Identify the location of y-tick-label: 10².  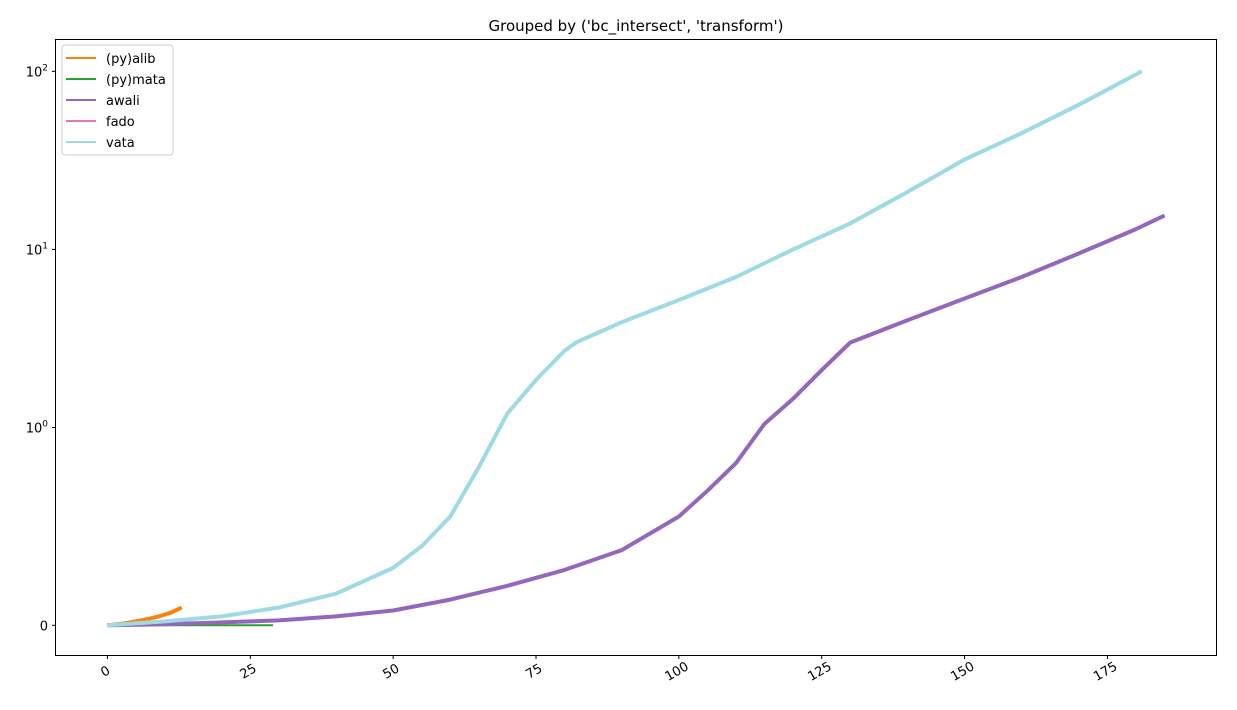
(37, 71).